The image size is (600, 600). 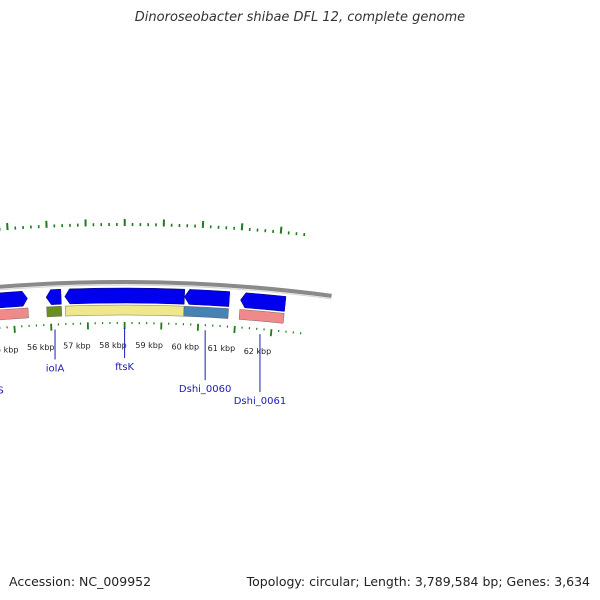 What do you see at coordinates (258, 351) in the screenshot?
I see `scale-label: 62 kbp` at bounding box center [258, 351].